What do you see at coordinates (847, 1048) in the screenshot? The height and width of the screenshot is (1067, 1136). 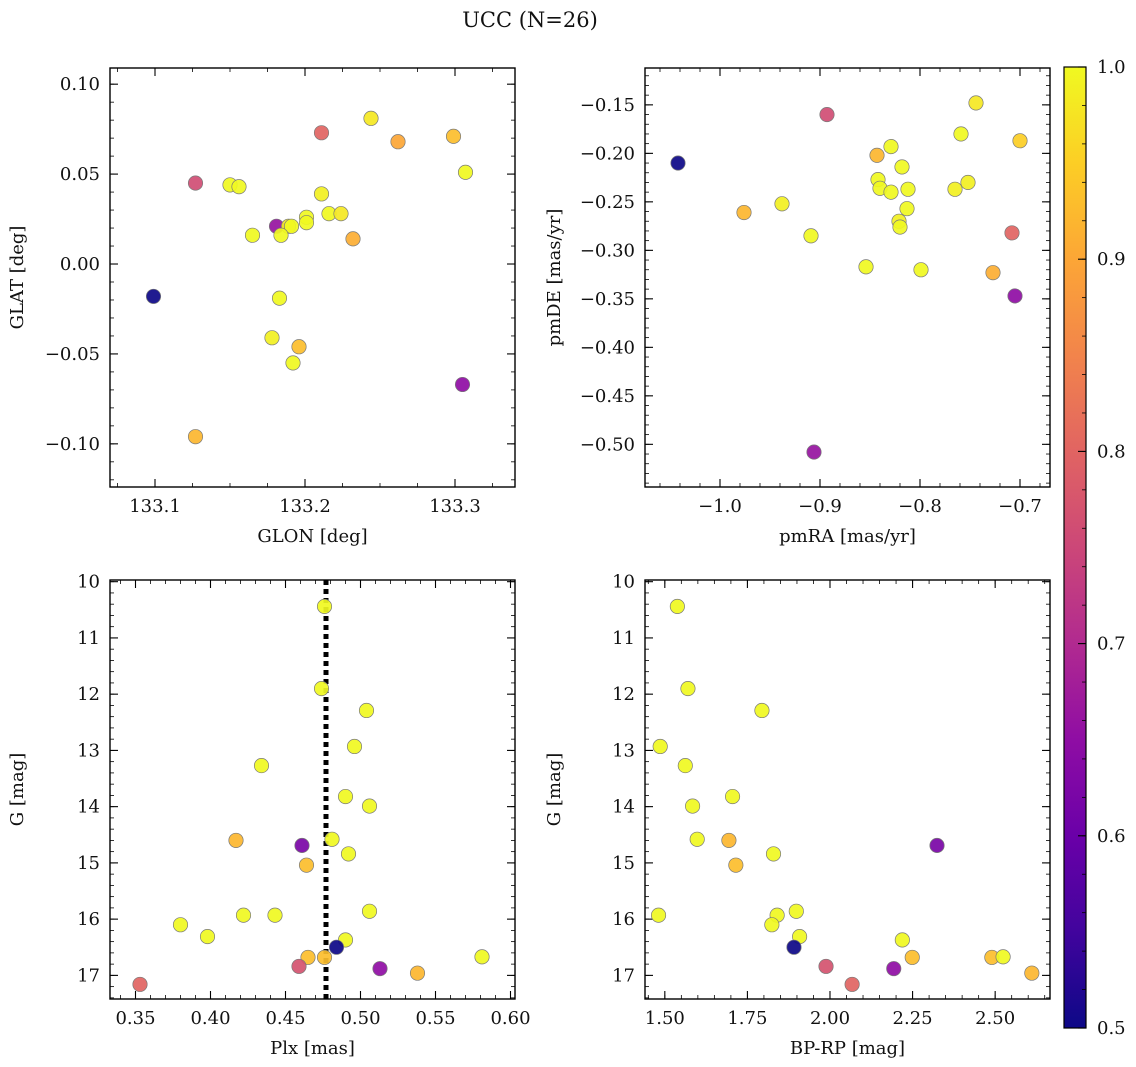 I see `x-axis-label: BP-RP [mag]` at bounding box center [847, 1048].